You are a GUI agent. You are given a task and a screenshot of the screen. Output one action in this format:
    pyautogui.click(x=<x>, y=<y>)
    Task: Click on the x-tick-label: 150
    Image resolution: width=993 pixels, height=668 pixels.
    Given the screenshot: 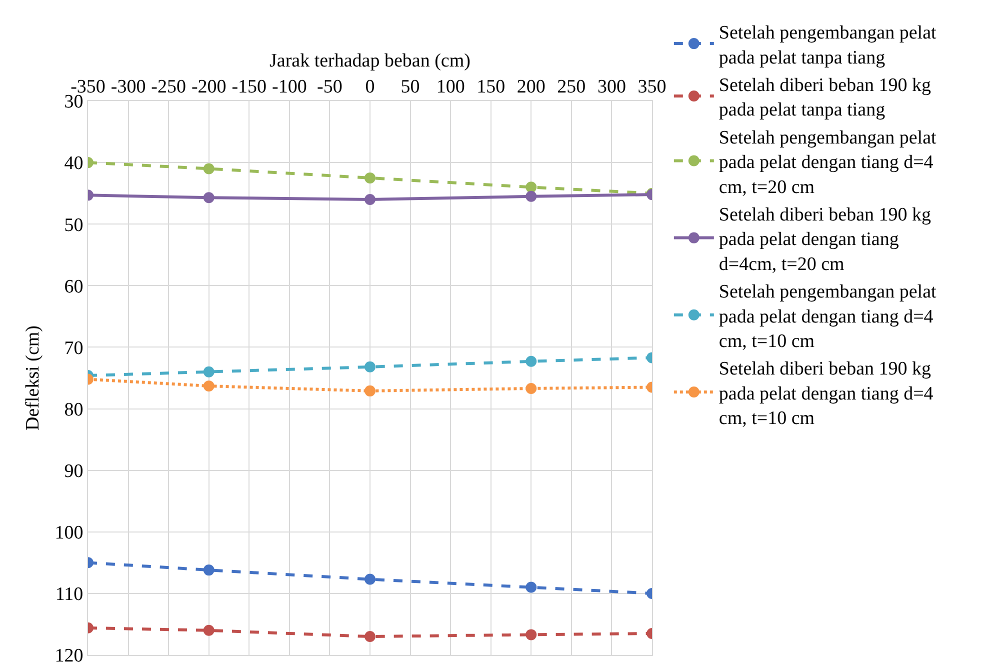 What is the action you would take?
    pyautogui.click(x=491, y=87)
    